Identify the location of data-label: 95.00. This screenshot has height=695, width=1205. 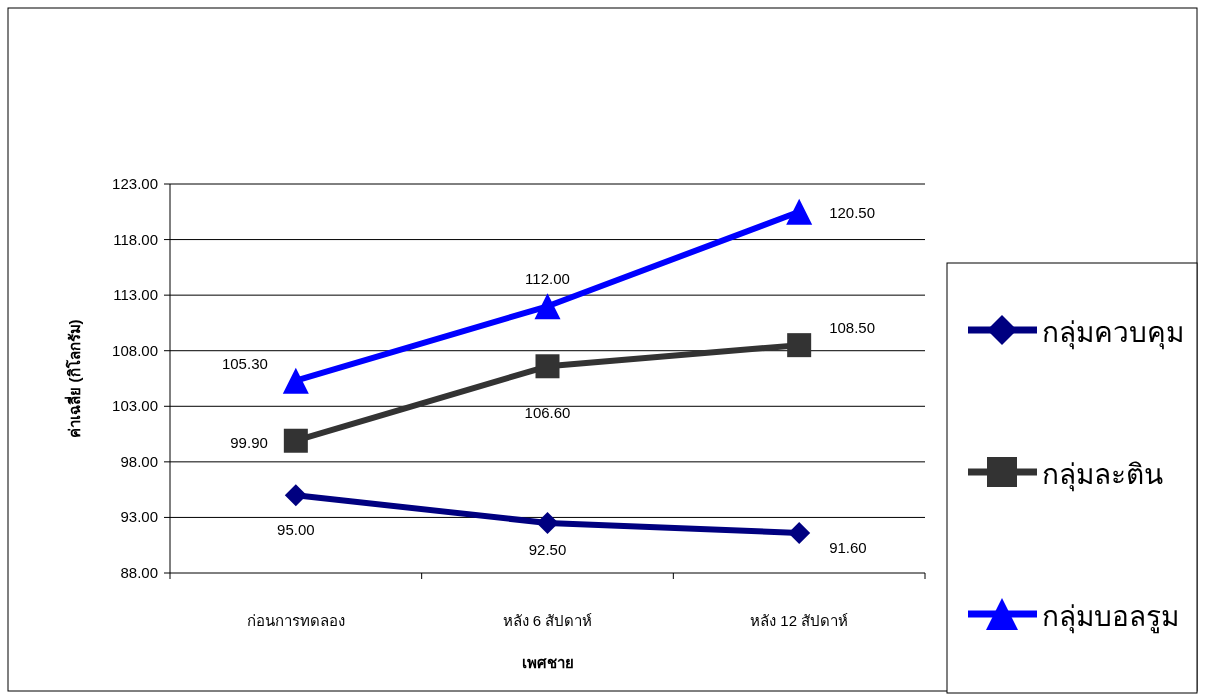
(296, 530).